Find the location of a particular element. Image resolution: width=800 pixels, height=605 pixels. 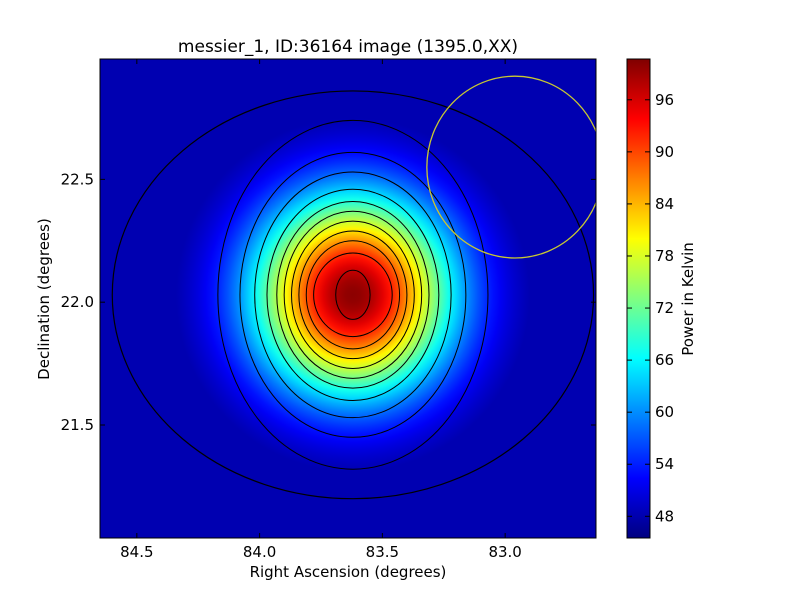

colorbar-label: Power in Kelvin is located at coordinates (688, 299).